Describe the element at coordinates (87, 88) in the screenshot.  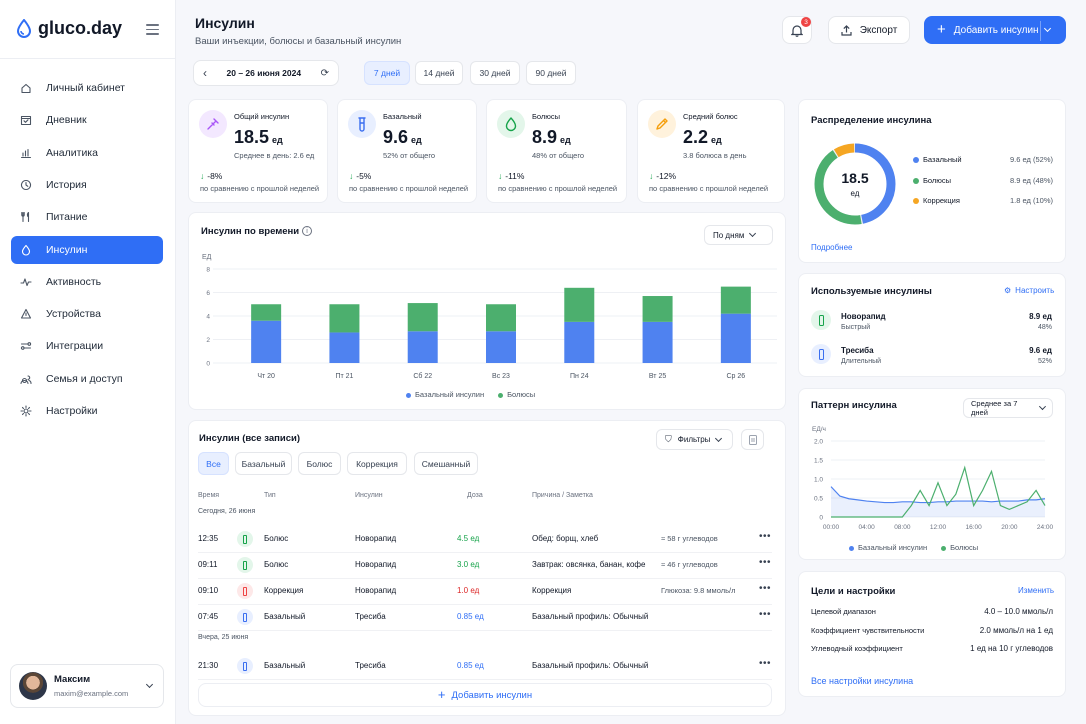
I see `sidebar-item-1: Личный кабинет` at that location.